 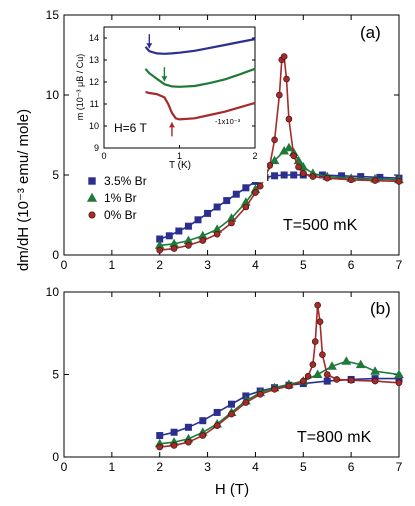 I want to click on inset-x-axis-label: T (K), so click(x=180, y=165).